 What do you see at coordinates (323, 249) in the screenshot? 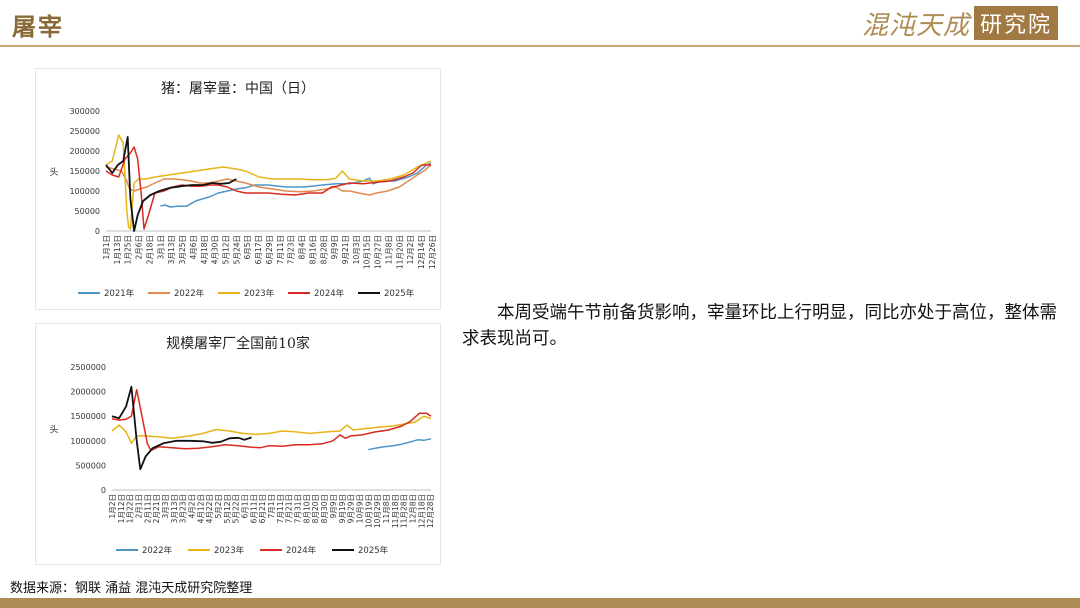
I see `x-tick-label: 8月28日` at bounding box center [323, 249].